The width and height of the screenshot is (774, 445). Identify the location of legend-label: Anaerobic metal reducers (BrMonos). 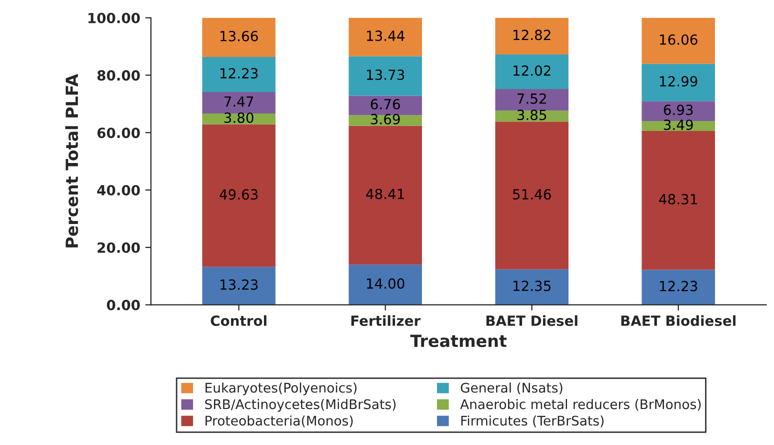
(580, 404).